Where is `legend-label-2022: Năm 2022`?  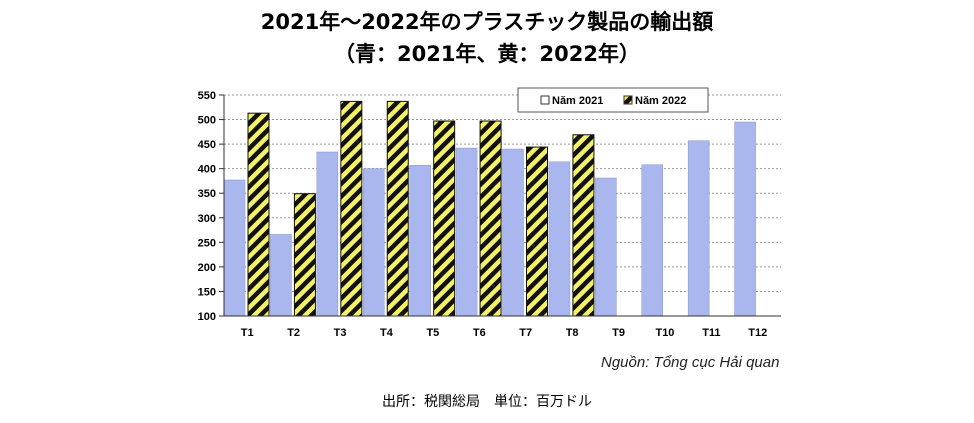
legend-label-2022: Năm 2022 is located at coordinates (660, 101).